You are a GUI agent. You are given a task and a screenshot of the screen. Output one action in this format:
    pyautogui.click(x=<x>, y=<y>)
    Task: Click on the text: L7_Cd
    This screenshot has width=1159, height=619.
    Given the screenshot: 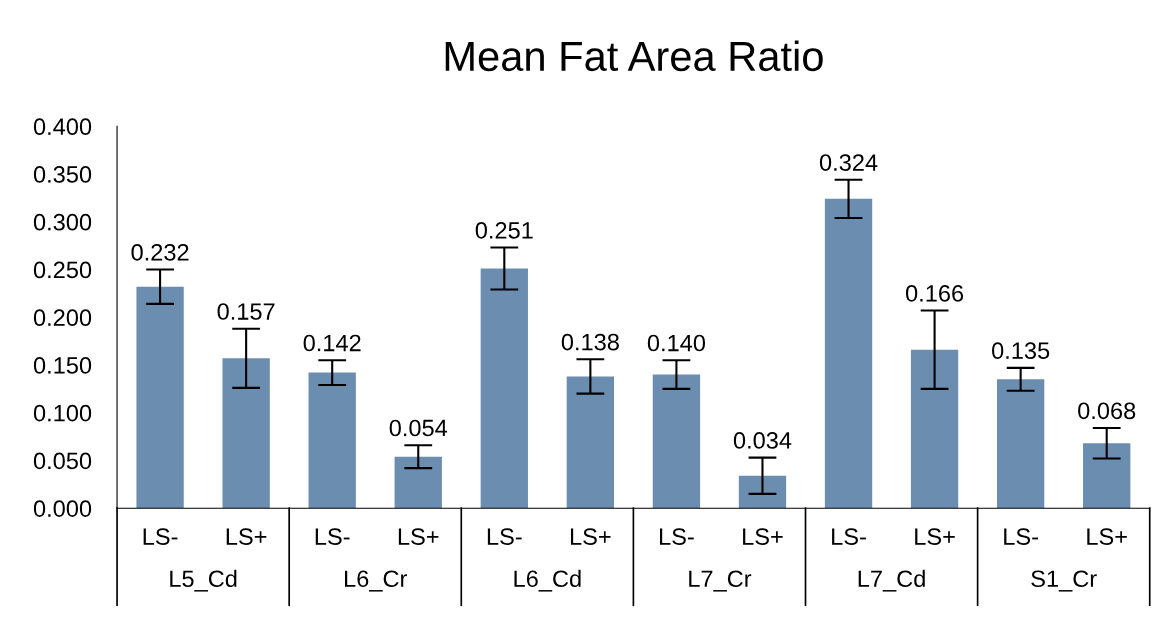 What is the action you would take?
    pyautogui.click(x=891, y=580)
    